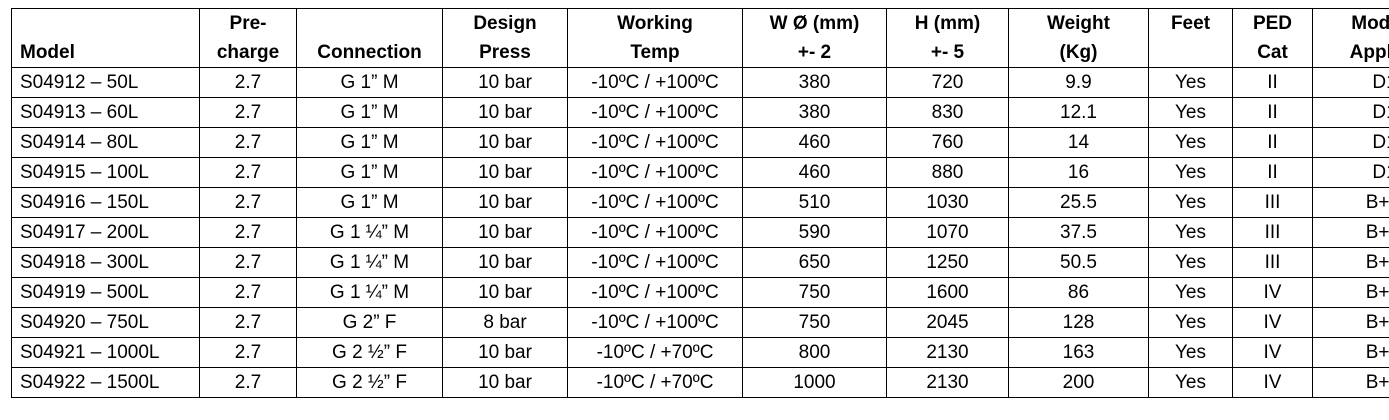 The height and width of the screenshot is (420, 1389). What do you see at coordinates (947, 292) in the screenshot?
I see `cell-height: 1600` at bounding box center [947, 292].